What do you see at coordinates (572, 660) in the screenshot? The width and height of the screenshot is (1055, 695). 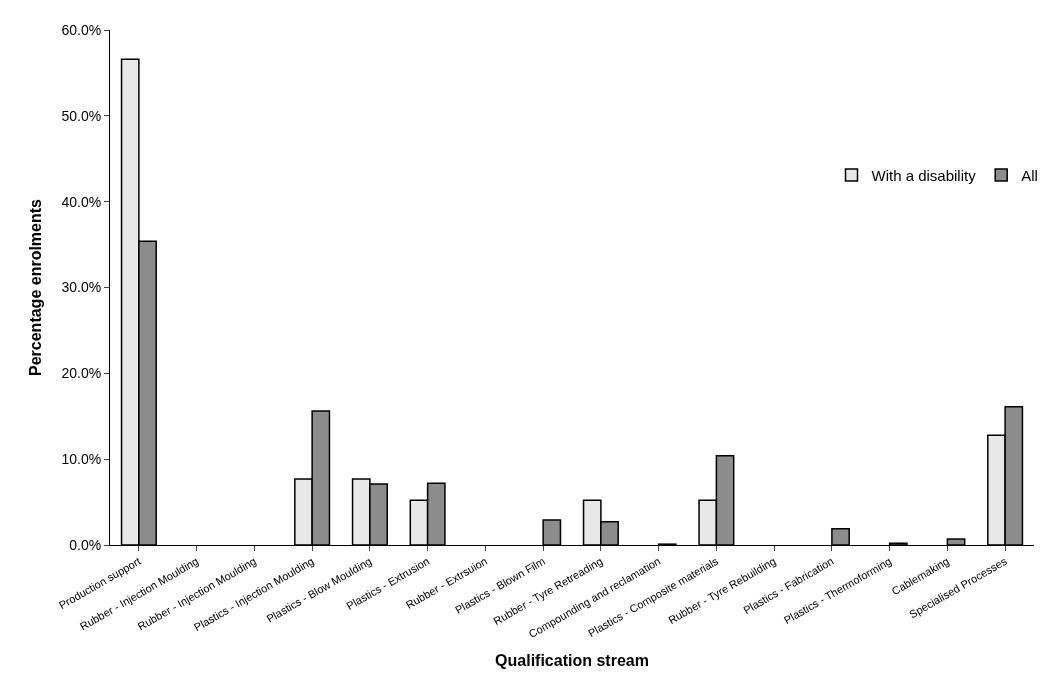 I see `x-axis-title: Qualification stream` at bounding box center [572, 660].